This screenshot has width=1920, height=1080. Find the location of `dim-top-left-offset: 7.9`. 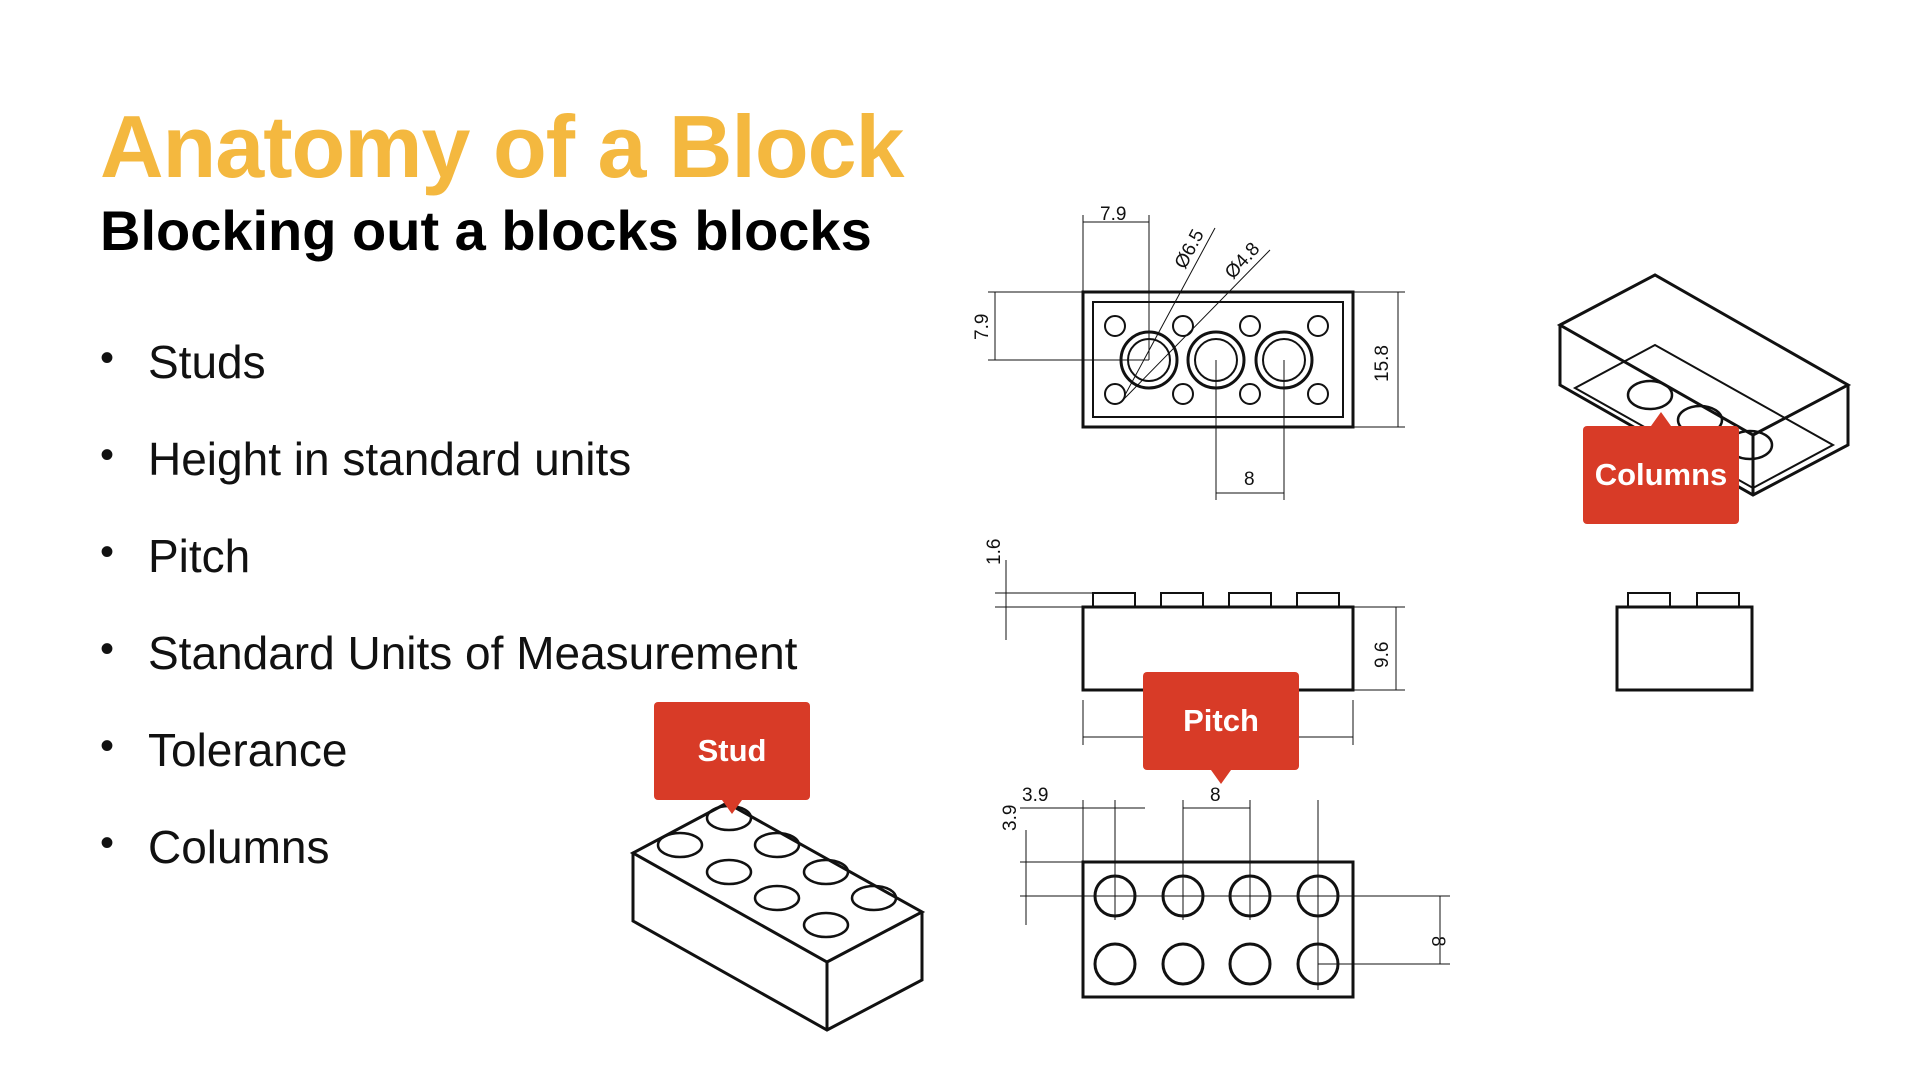

dim-top-left-offset: 7.9 is located at coordinates (1113, 214).